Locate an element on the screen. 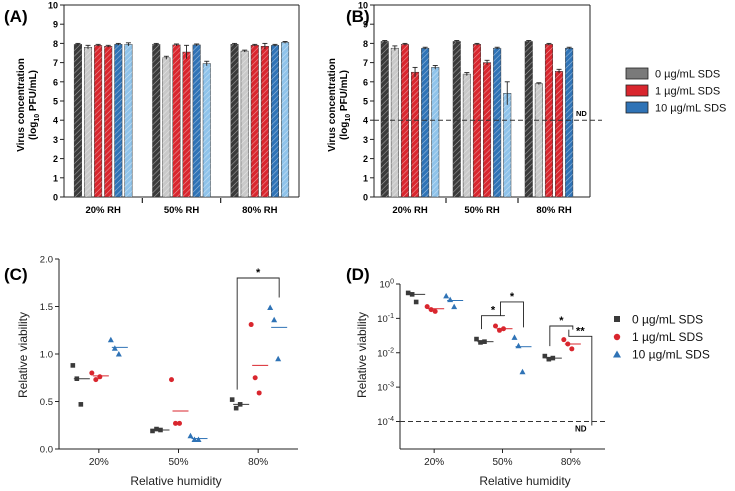 The width and height of the screenshot is (735, 491). ylabel-d: Relative viability is located at coordinates (362, 355).